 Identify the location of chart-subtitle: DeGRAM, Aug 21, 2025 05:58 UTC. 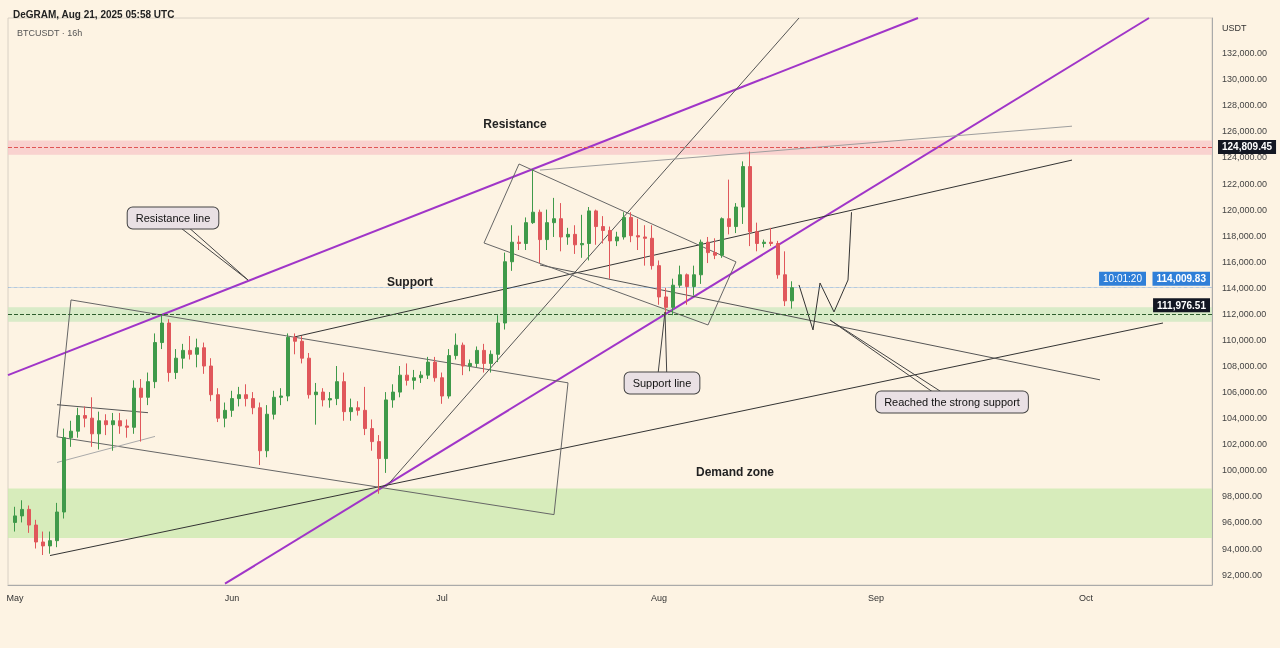
(94, 14).